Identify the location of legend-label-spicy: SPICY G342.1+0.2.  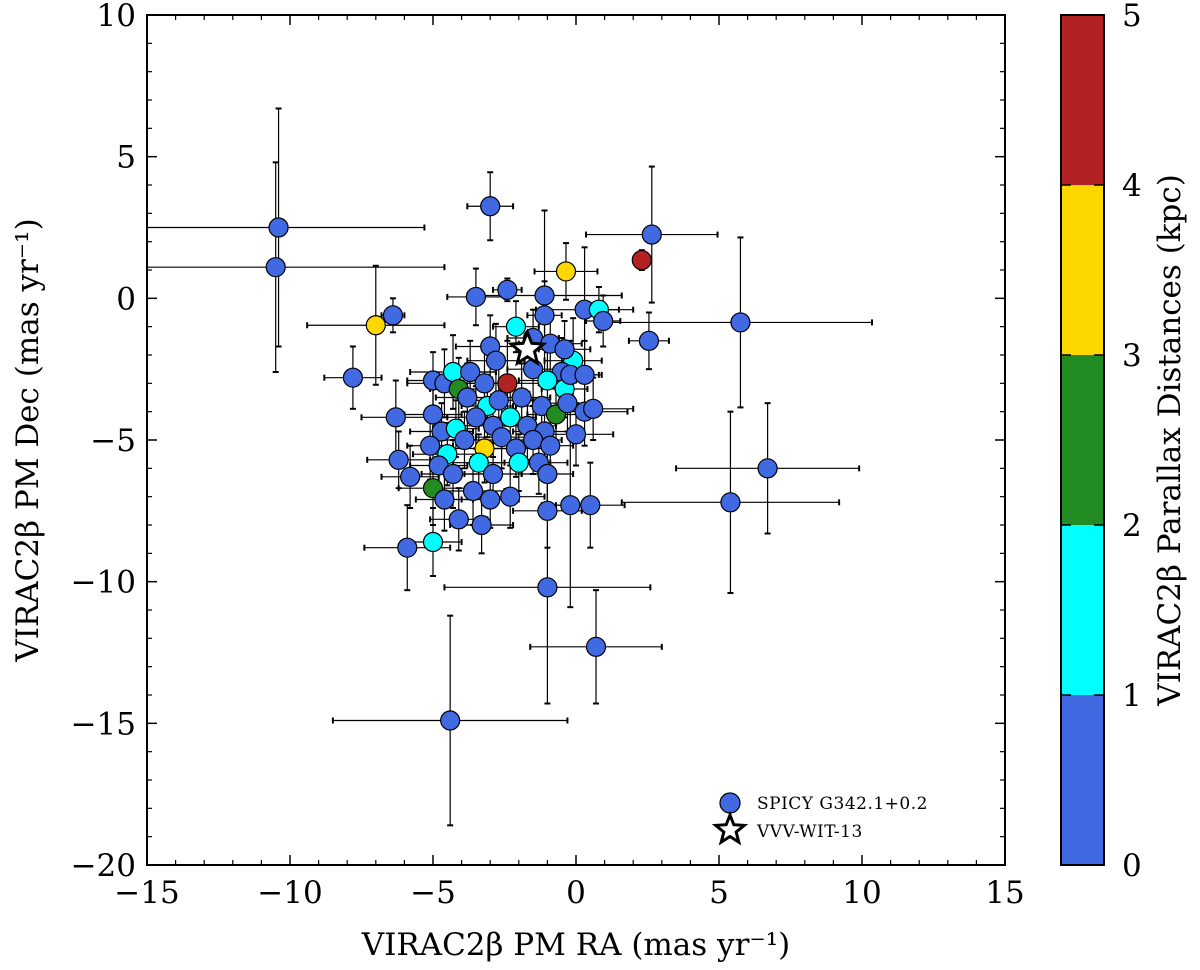
(842, 804).